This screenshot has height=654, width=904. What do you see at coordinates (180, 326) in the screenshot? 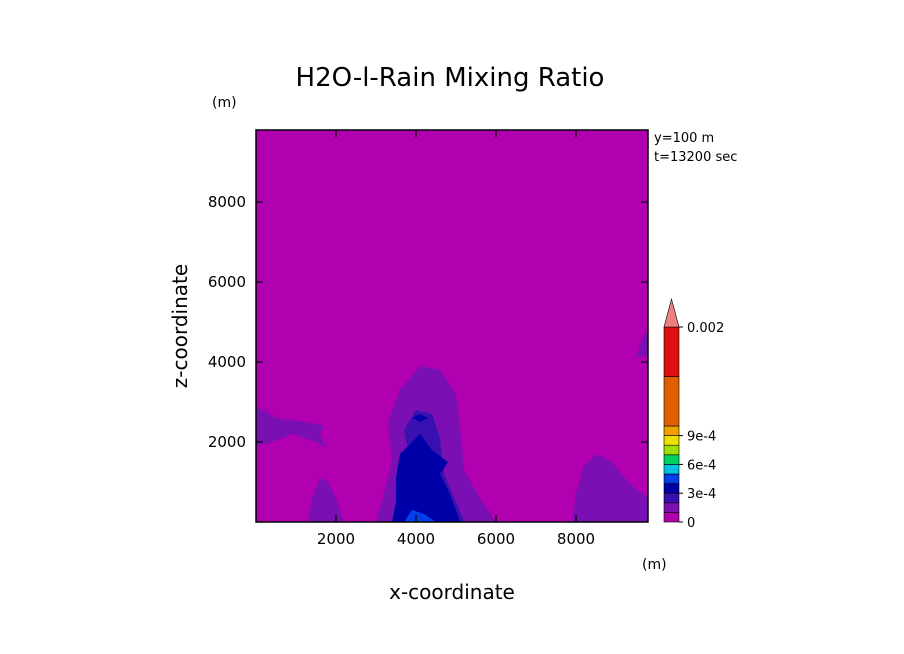
I see `y-axis-label: z-coordinate` at bounding box center [180, 326].